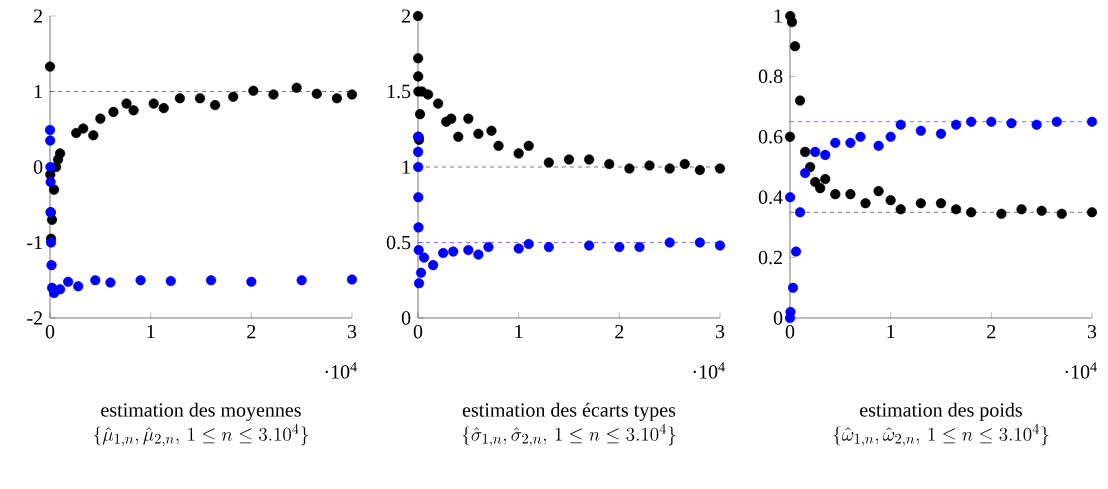 Image resolution: width=1108 pixels, height=489 pixels. What do you see at coordinates (770, 197) in the screenshot?
I see `y-tick-label: 0.4` at bounding box center [770, 197].